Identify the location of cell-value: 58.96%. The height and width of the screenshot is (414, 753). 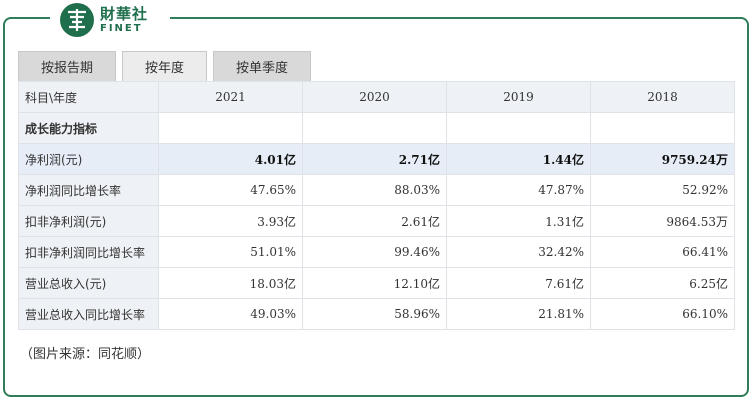
(374, 314).